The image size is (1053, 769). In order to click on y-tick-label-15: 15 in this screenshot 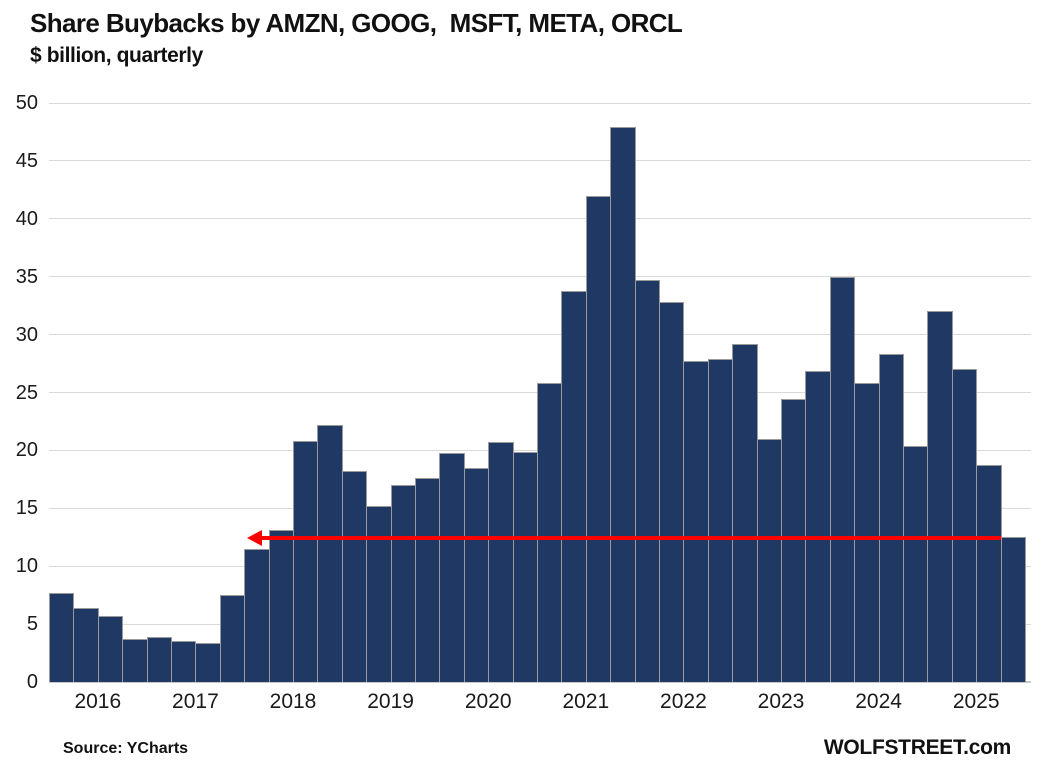, I will do `click(26, 508)`.